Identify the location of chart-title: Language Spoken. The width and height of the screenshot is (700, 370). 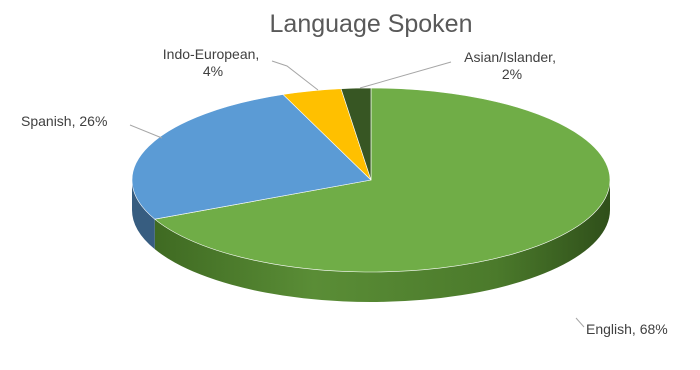
(371, 24).